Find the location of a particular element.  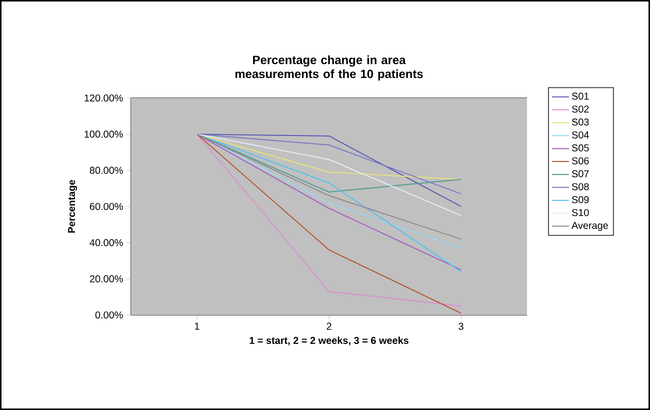

legend-label: S06 is located at coordinates (580, 160).